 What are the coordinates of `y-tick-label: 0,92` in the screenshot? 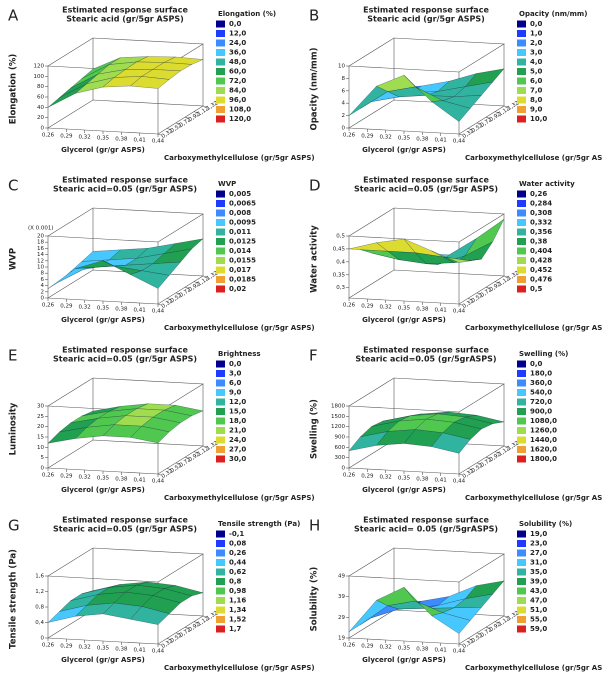 It's located at (195, 458).